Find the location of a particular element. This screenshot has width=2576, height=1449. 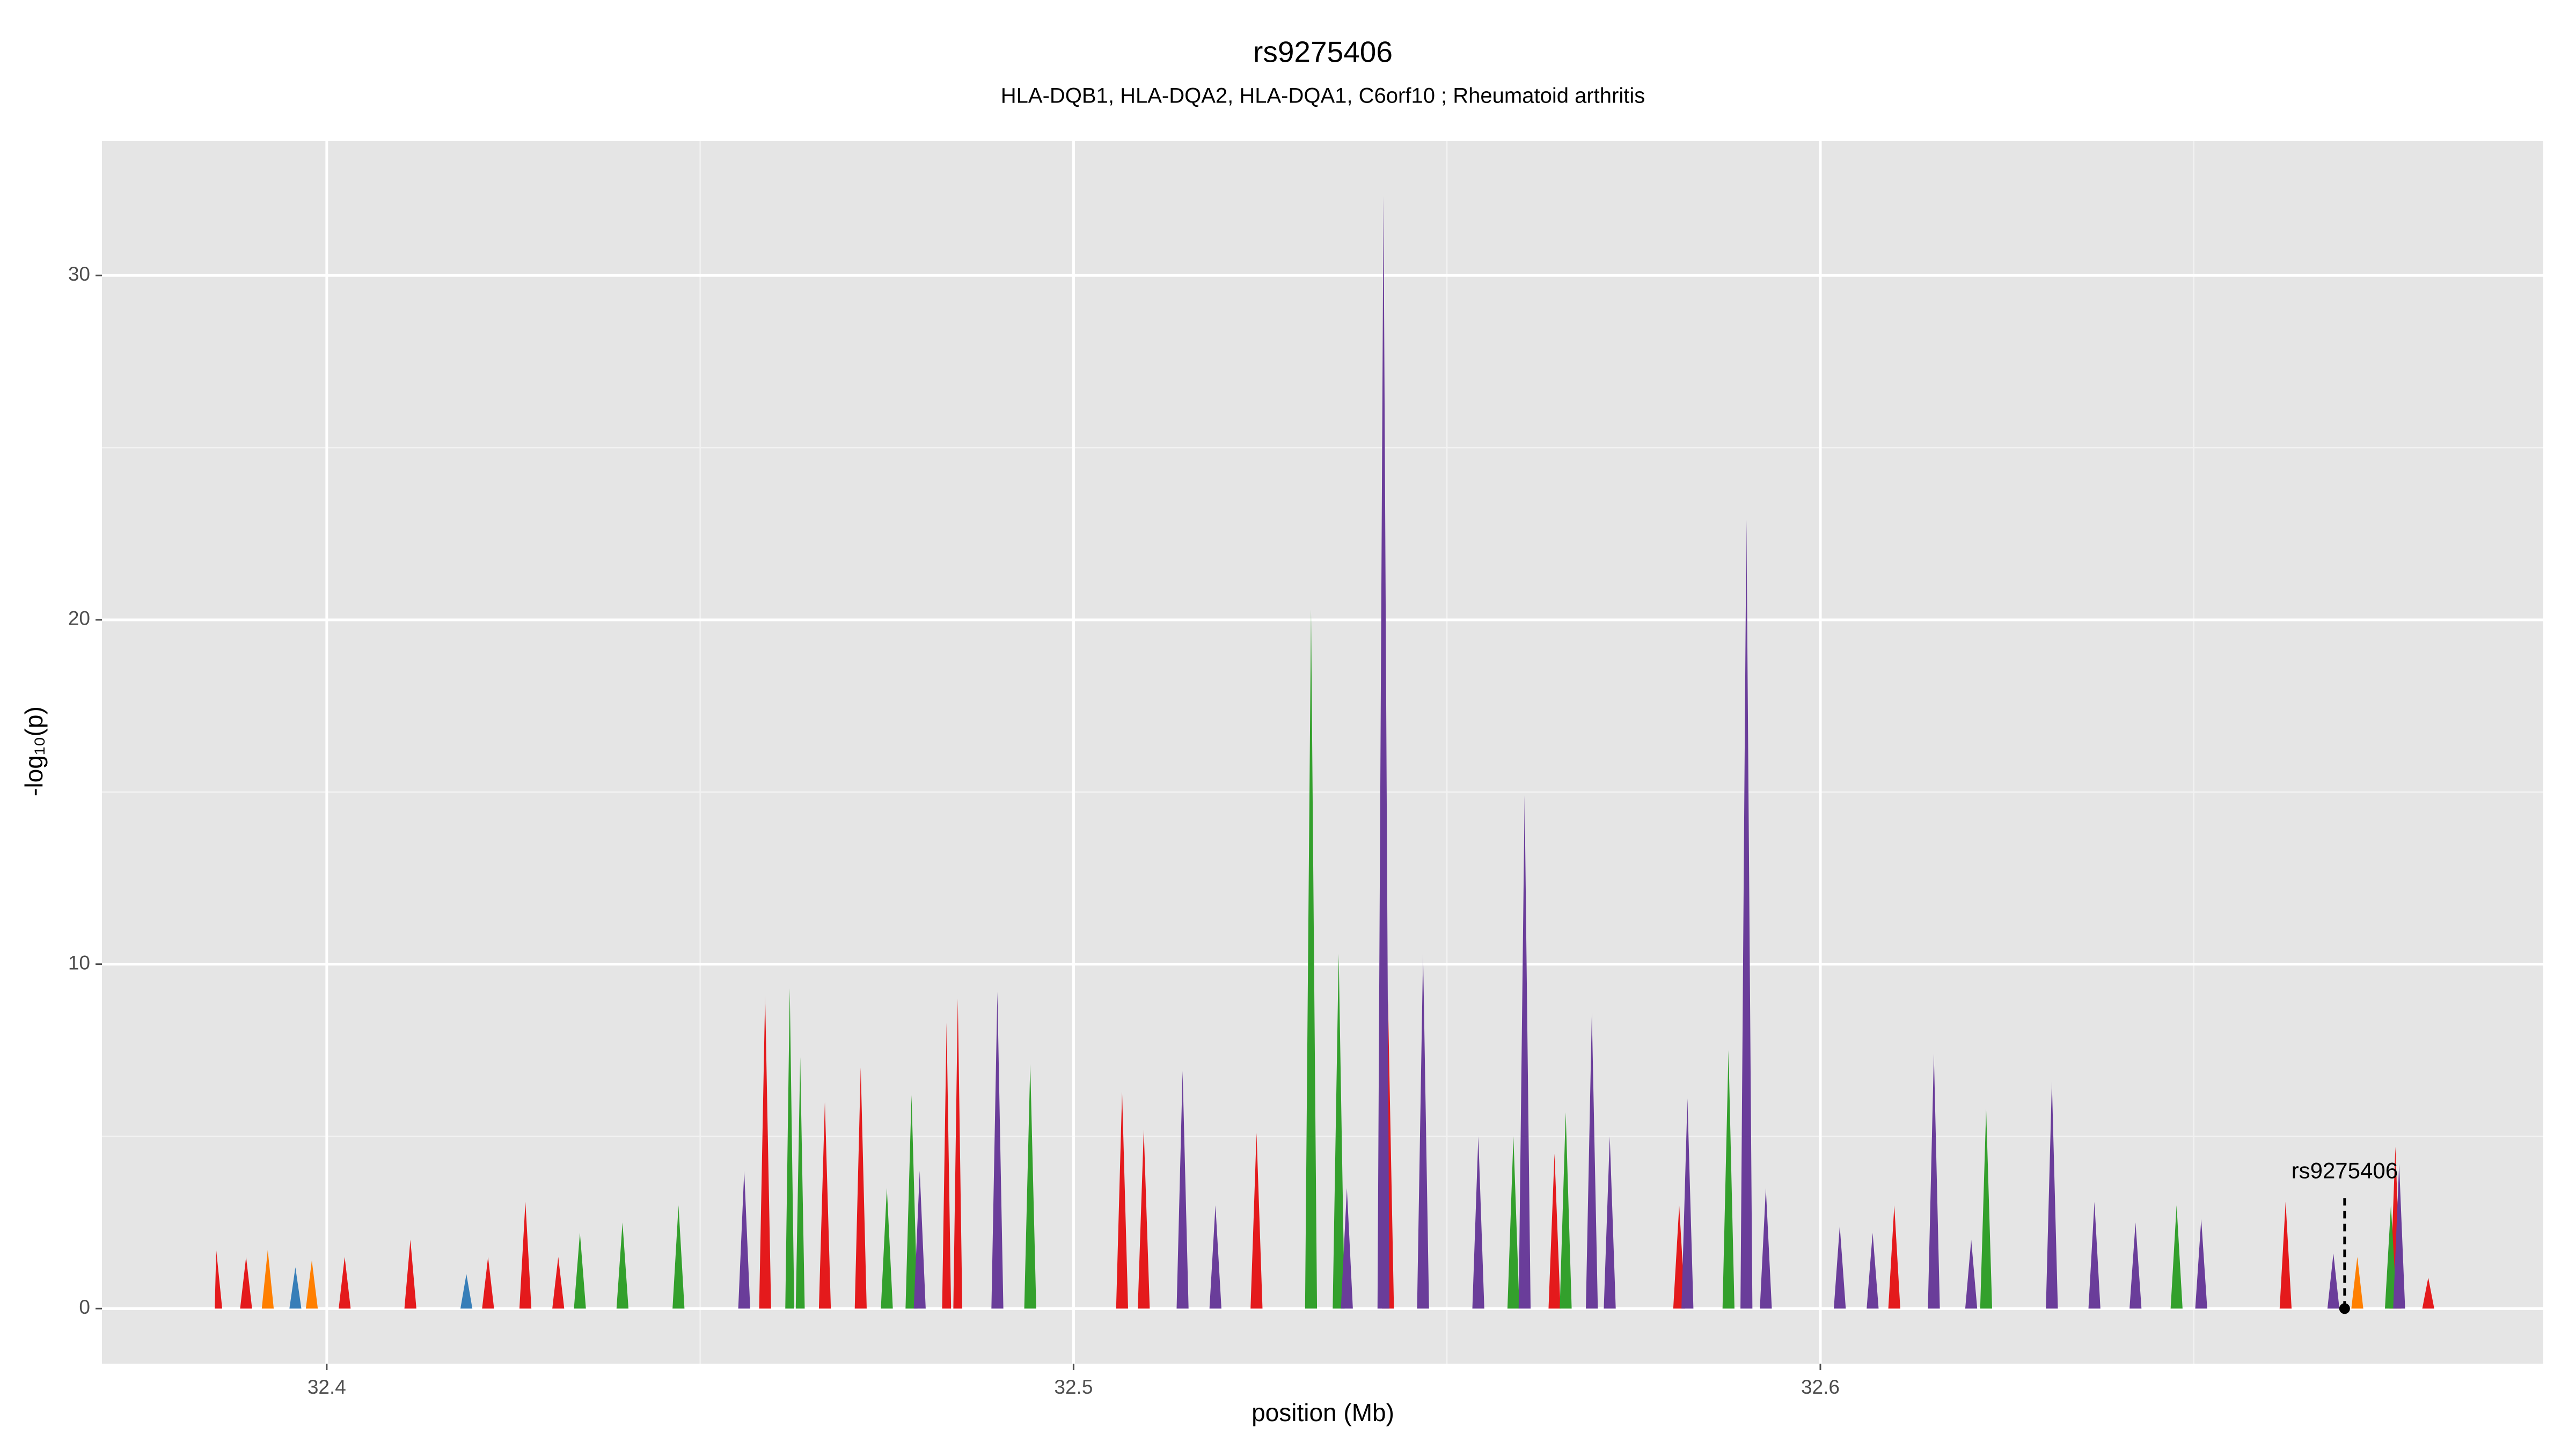

y-tick-label: 10 is located at coordinates (79, 963).